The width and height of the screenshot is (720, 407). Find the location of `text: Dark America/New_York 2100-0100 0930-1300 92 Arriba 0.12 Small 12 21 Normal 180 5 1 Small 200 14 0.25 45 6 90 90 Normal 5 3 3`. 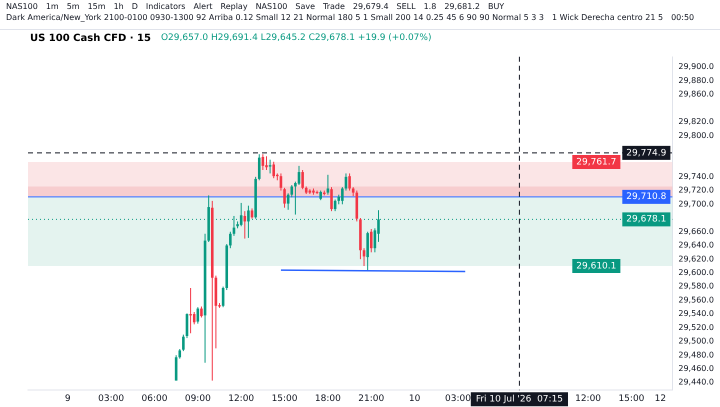

text: Dark America/New_York 2100-0100 0930-1300 92 Arriba 0.12 Small 12 21 Normal 180 5 1 Small 200 14 0.25 45 6 90 90 Normal 5 3 3 is located at coordinates (275, 17).